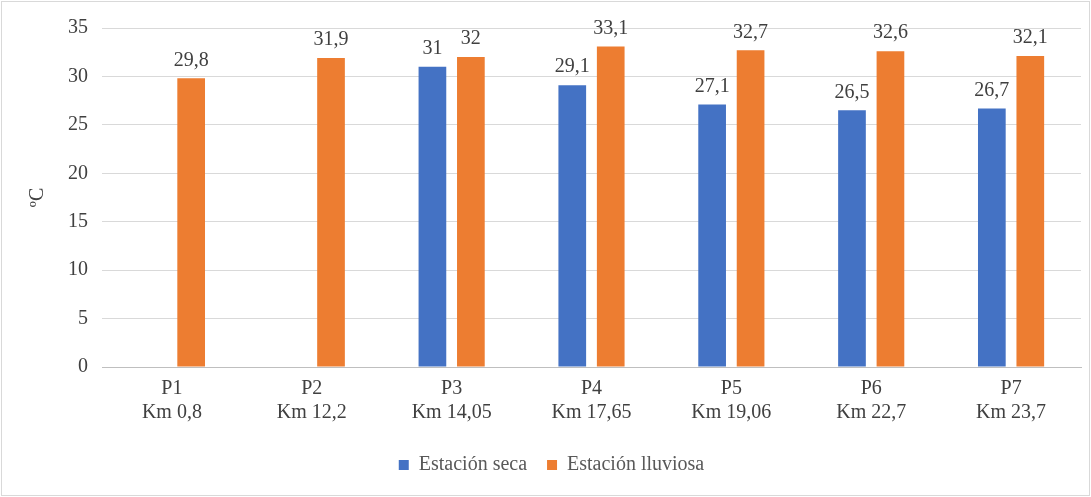 The width and height of the screenshot is (1091, 497). I want to click on y-tick-label: 15, so click(78, 219).